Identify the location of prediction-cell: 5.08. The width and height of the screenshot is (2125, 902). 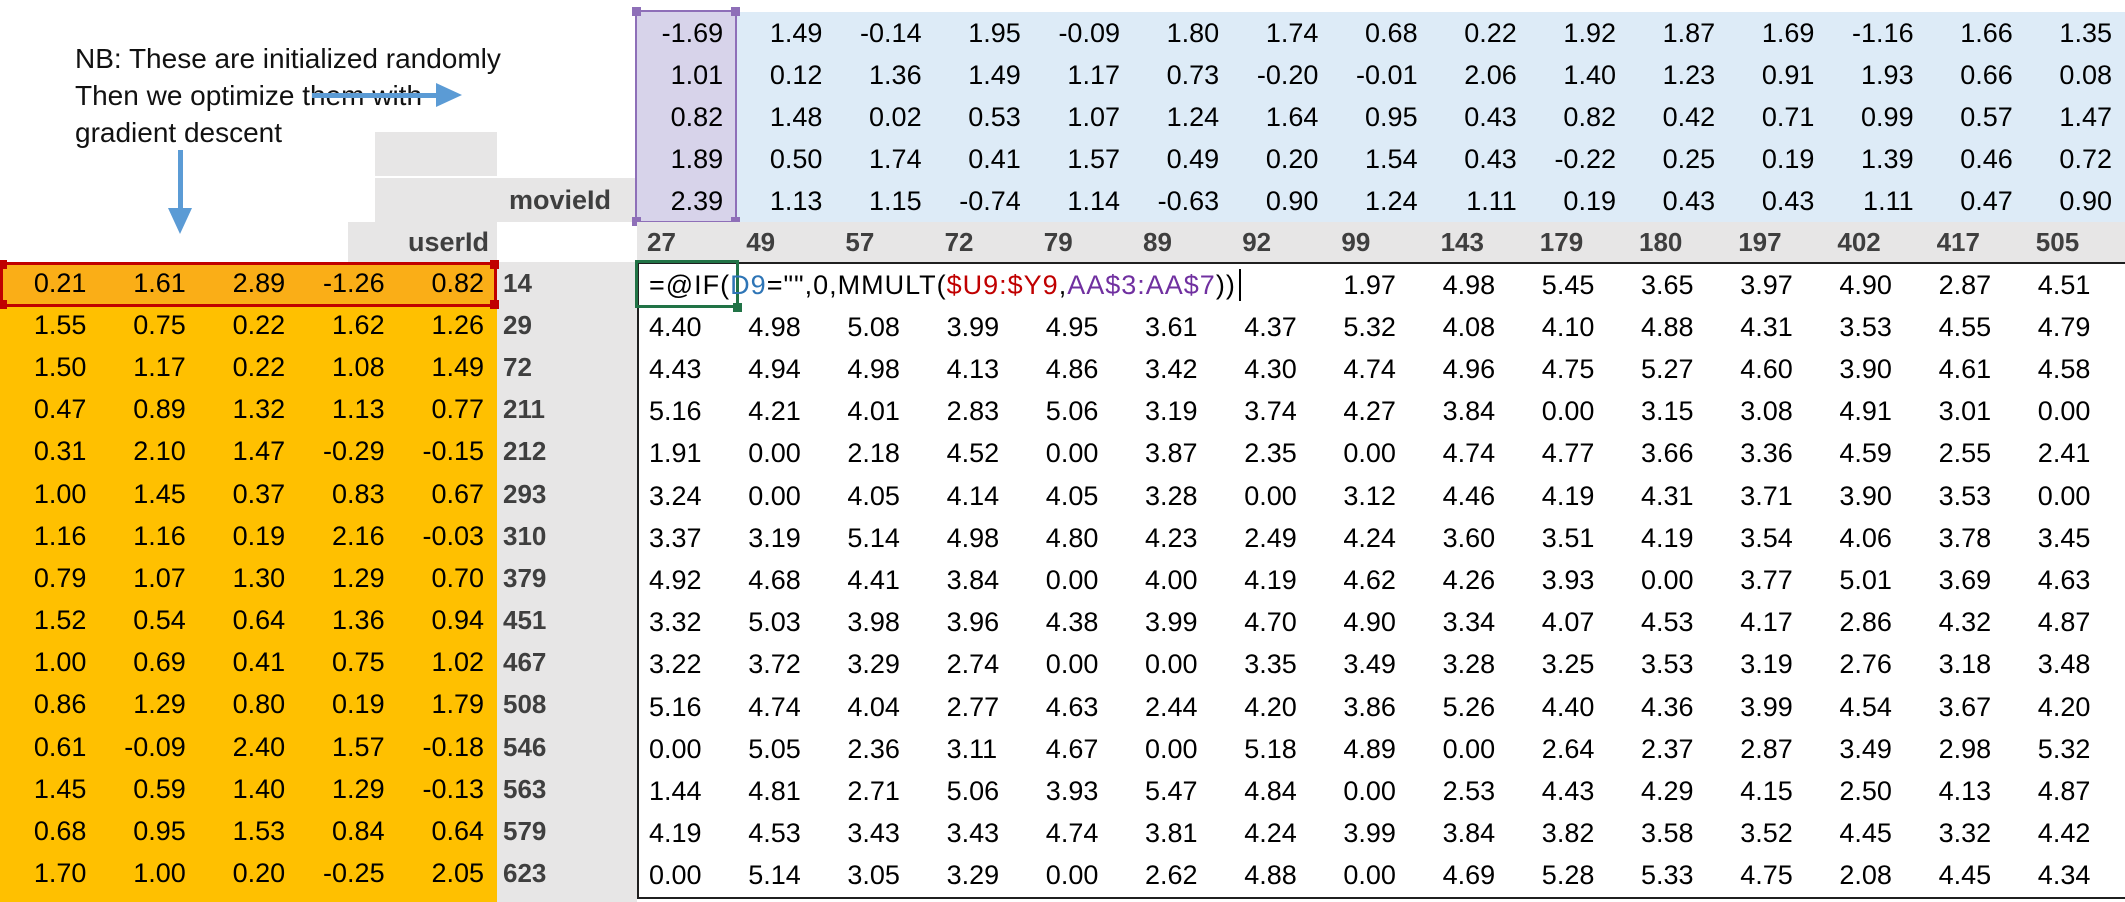
(873, 326).